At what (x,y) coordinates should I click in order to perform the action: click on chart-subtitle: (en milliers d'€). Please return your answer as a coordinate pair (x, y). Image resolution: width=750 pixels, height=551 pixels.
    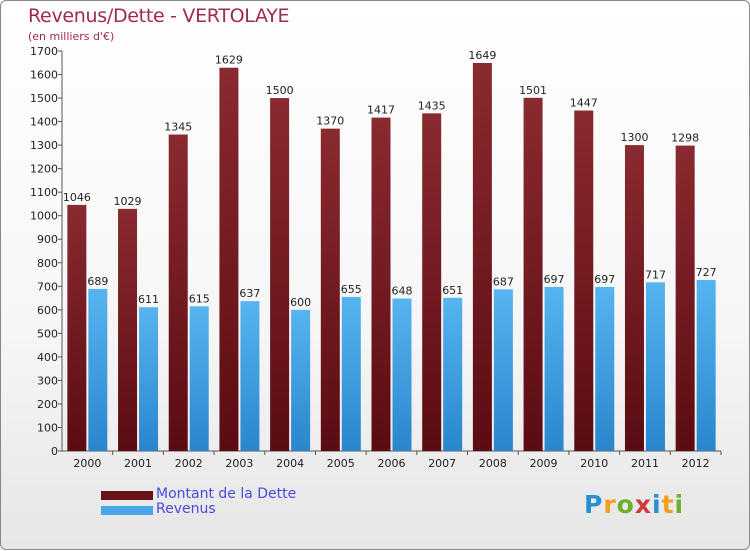
    Looking at the image, I should click on (71, 36).